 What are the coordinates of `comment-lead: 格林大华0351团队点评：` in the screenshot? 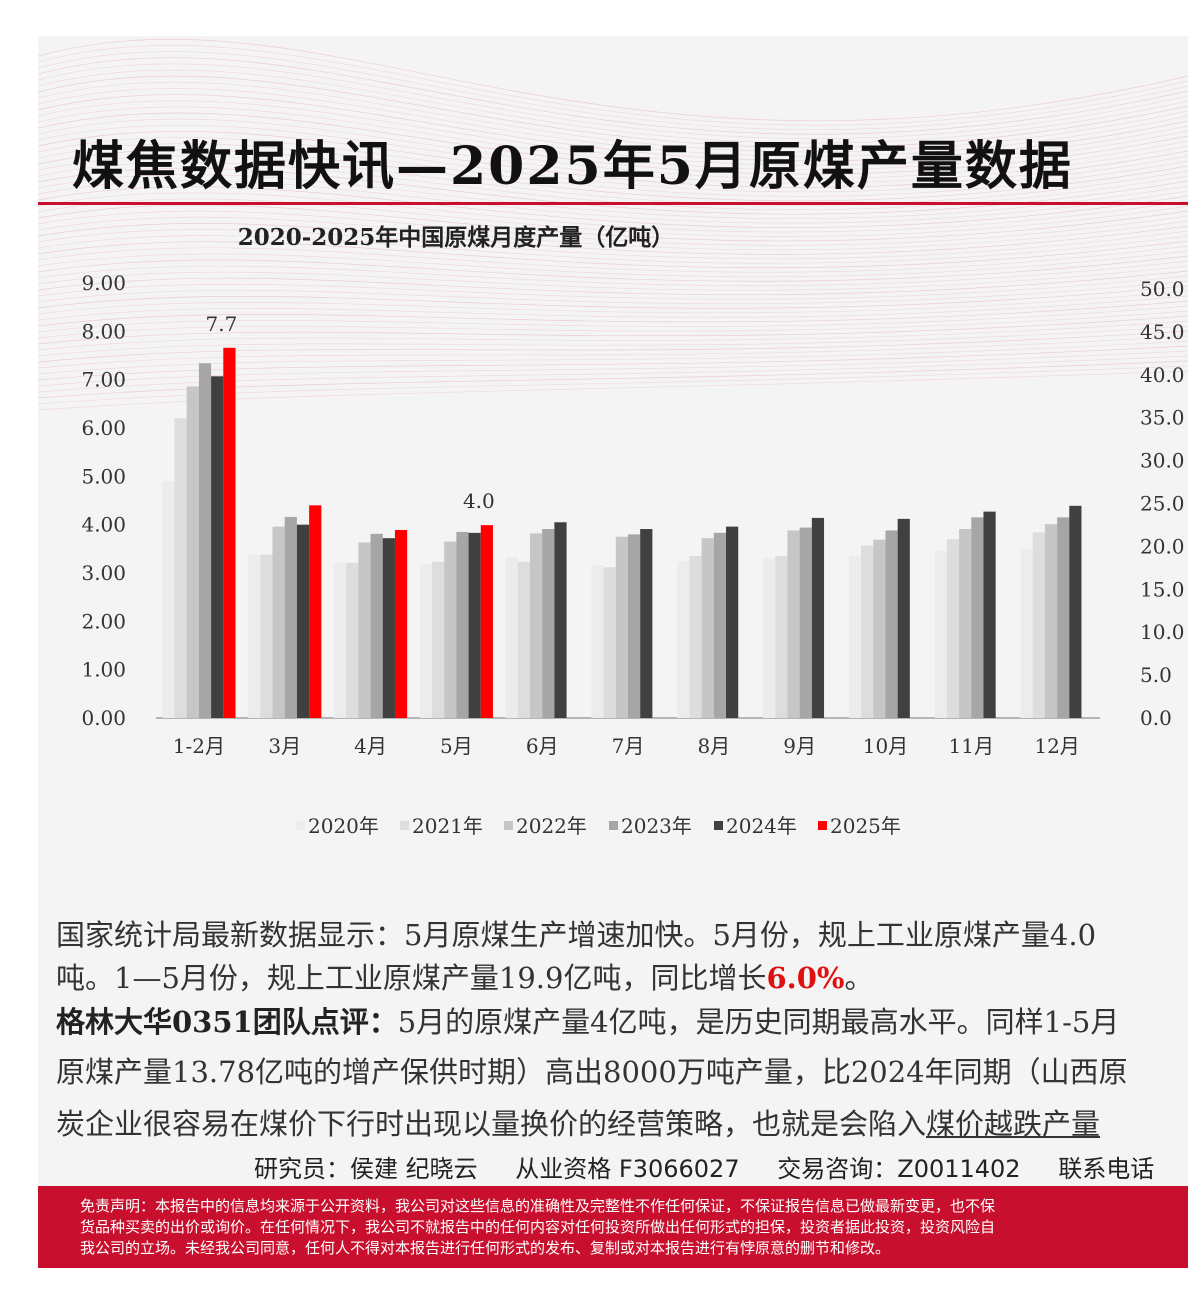 It's located at (227, 1022).